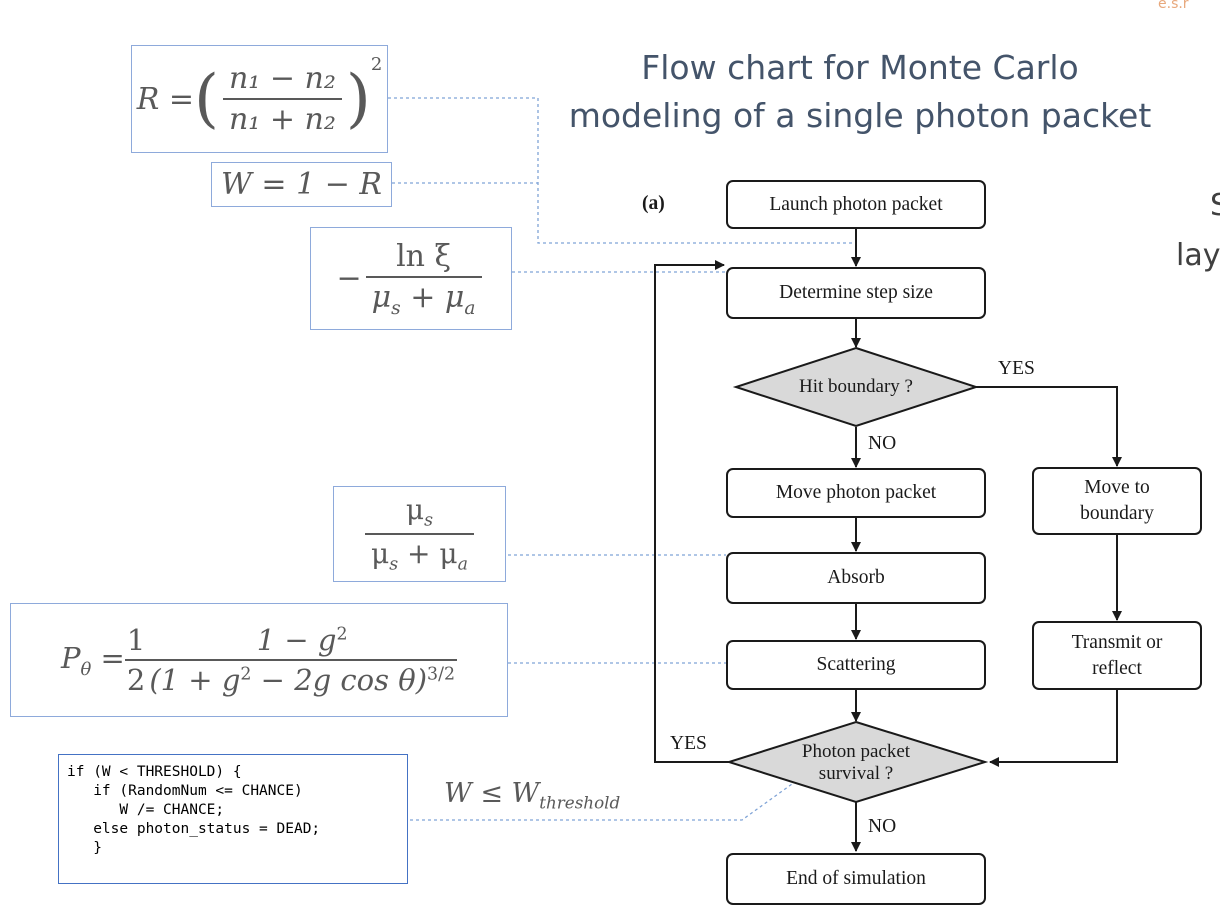 Image resolution: width=1220 pixels, height=922 pixels. What do you see at coordinates (206, 99) in the screenshot?
I see `paren-left: (` at bounding box center [206, 99].